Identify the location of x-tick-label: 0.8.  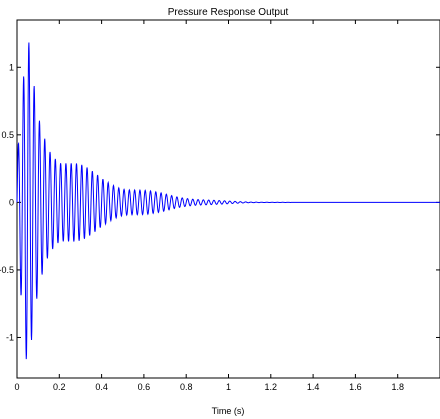
(186, 387).